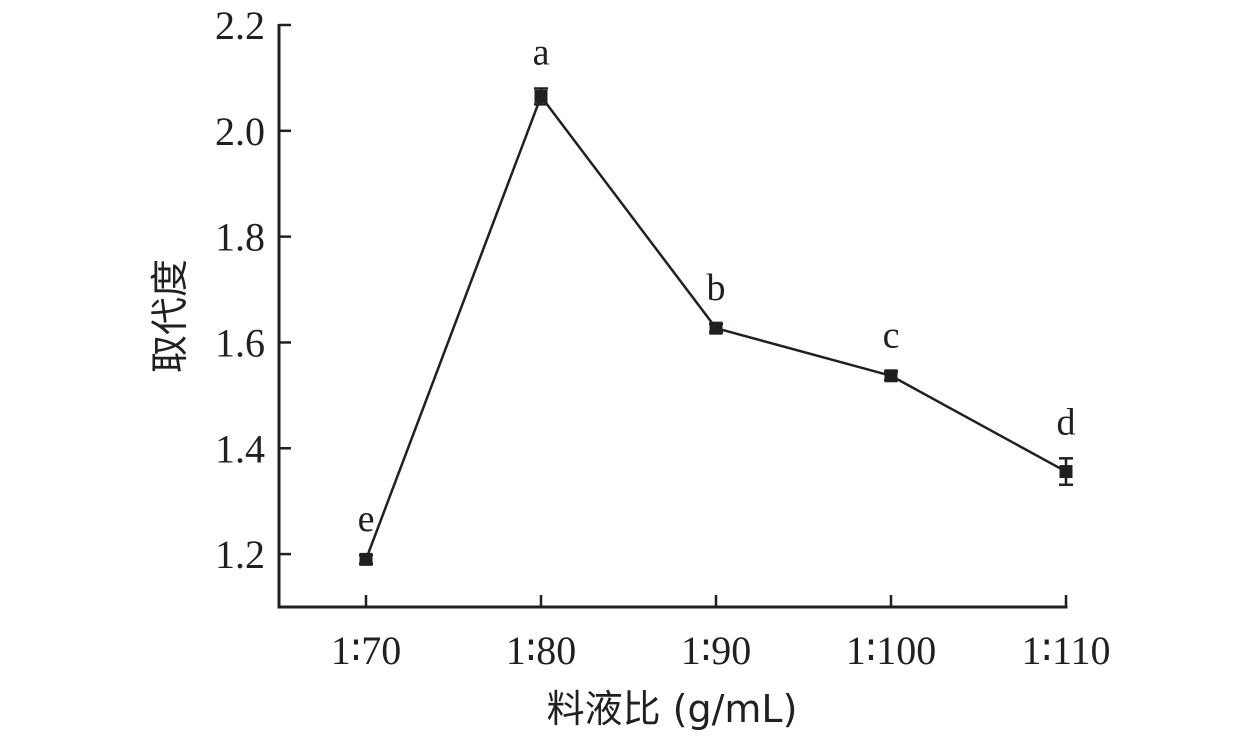 The width and height of the screenshot is (1260, 736). I want to click on y-tick-label: 1.6, so click(240, 342).